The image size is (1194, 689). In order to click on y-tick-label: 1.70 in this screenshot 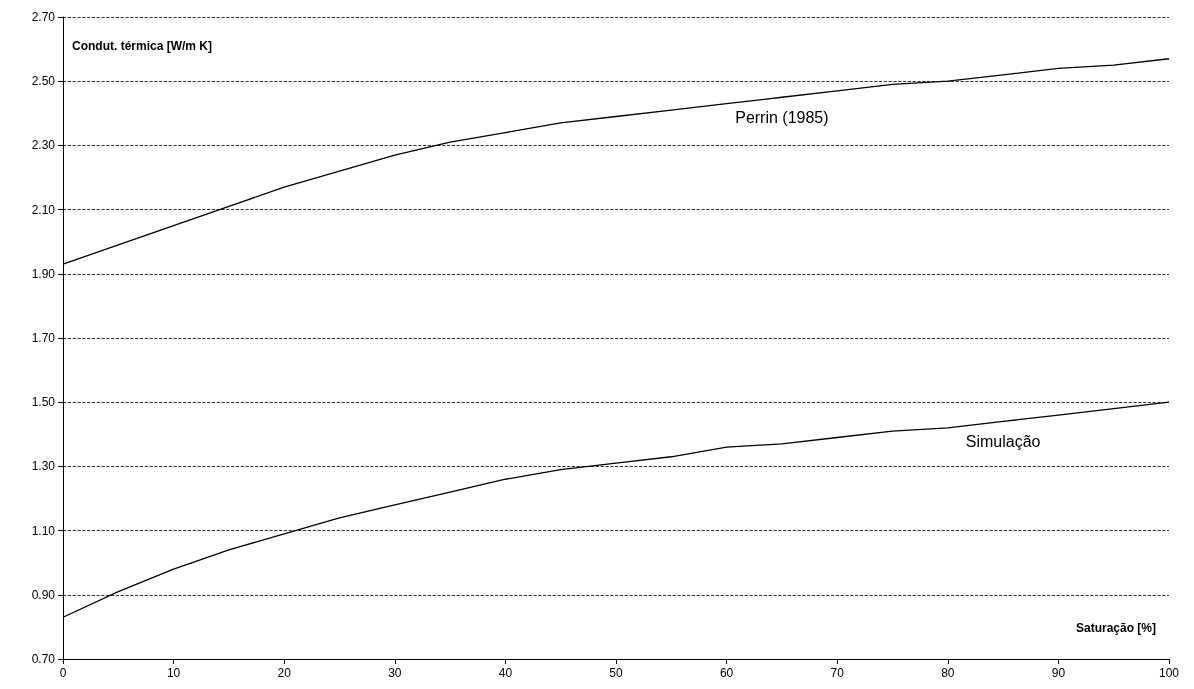, I will do `click(43, 338)`.